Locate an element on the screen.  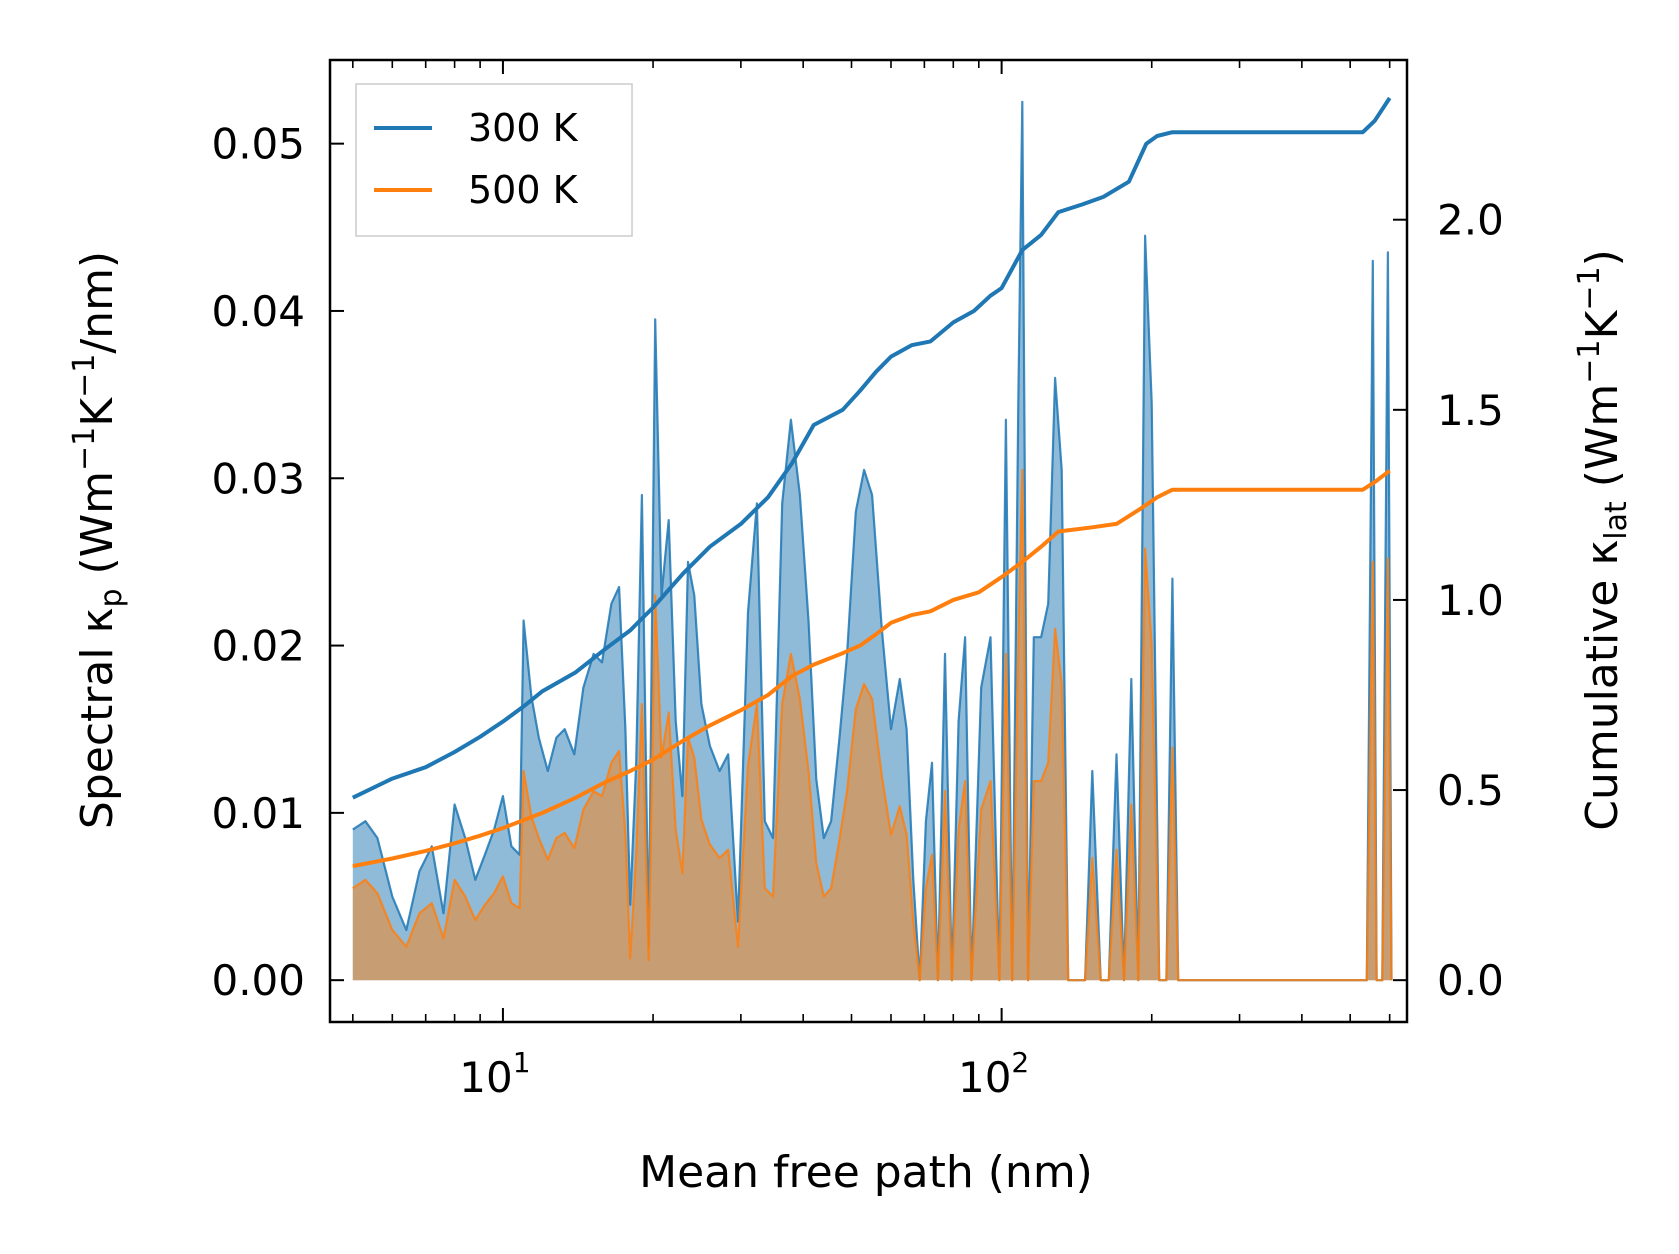
legend-frame is located at coordinates (494, 160).